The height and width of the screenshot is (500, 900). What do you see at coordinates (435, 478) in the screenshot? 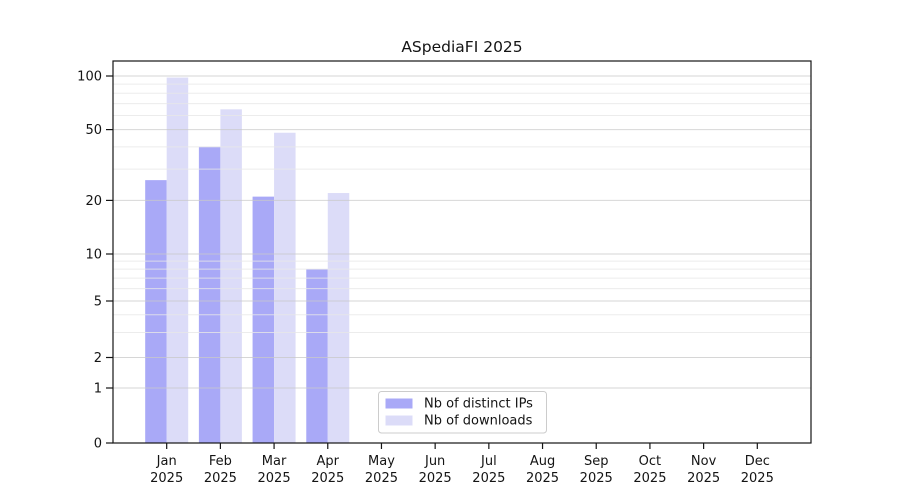
I see `x-tick-label-year-jun: 2025` at bounding box center [435, 478].